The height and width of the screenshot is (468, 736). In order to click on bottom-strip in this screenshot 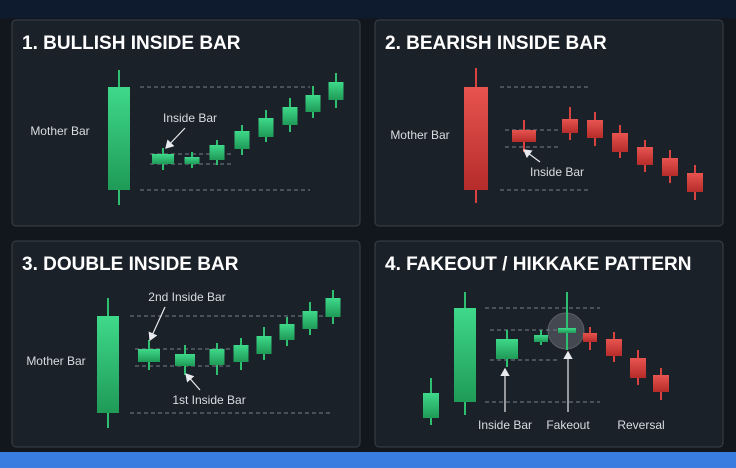, I will do `click(368, 460)`.